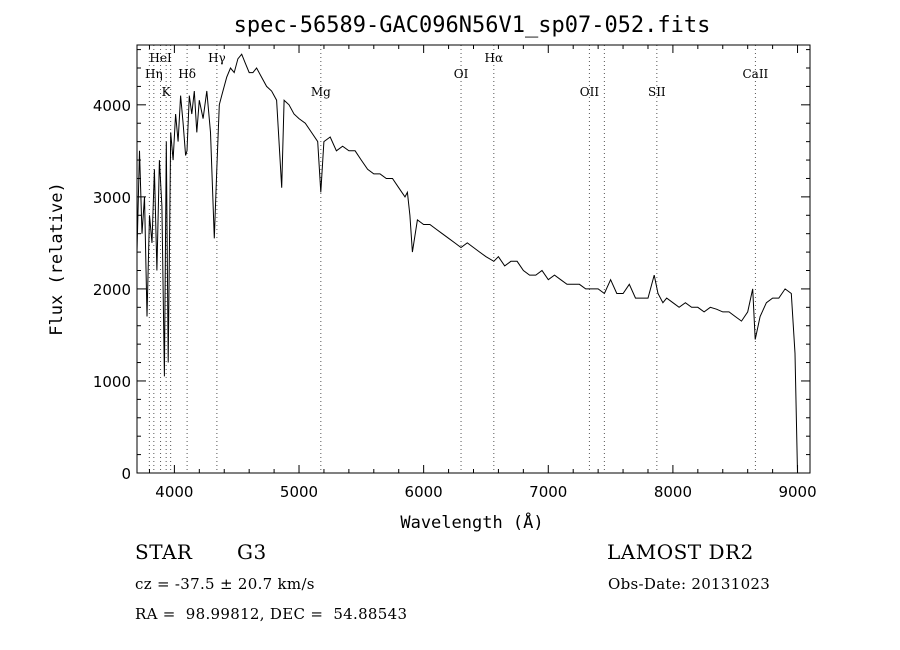 The image size is (900, 650). I want to click on x-tick-label: 7000, so click(548, 492).